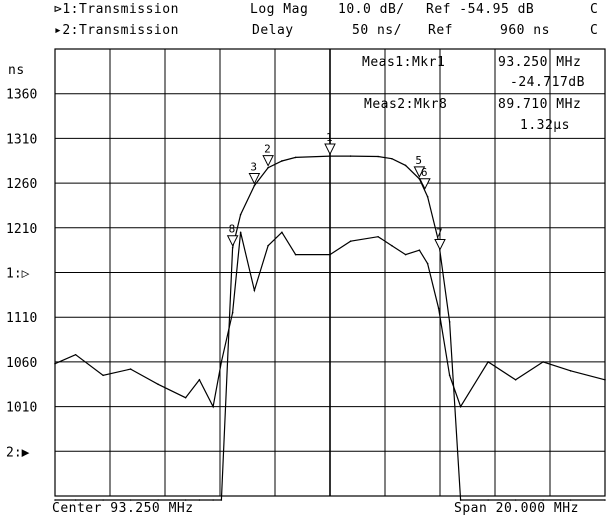  Describe the element at coordinates (21, 318) in the screenshot. I see `y-tick-label: 1110` at that location.